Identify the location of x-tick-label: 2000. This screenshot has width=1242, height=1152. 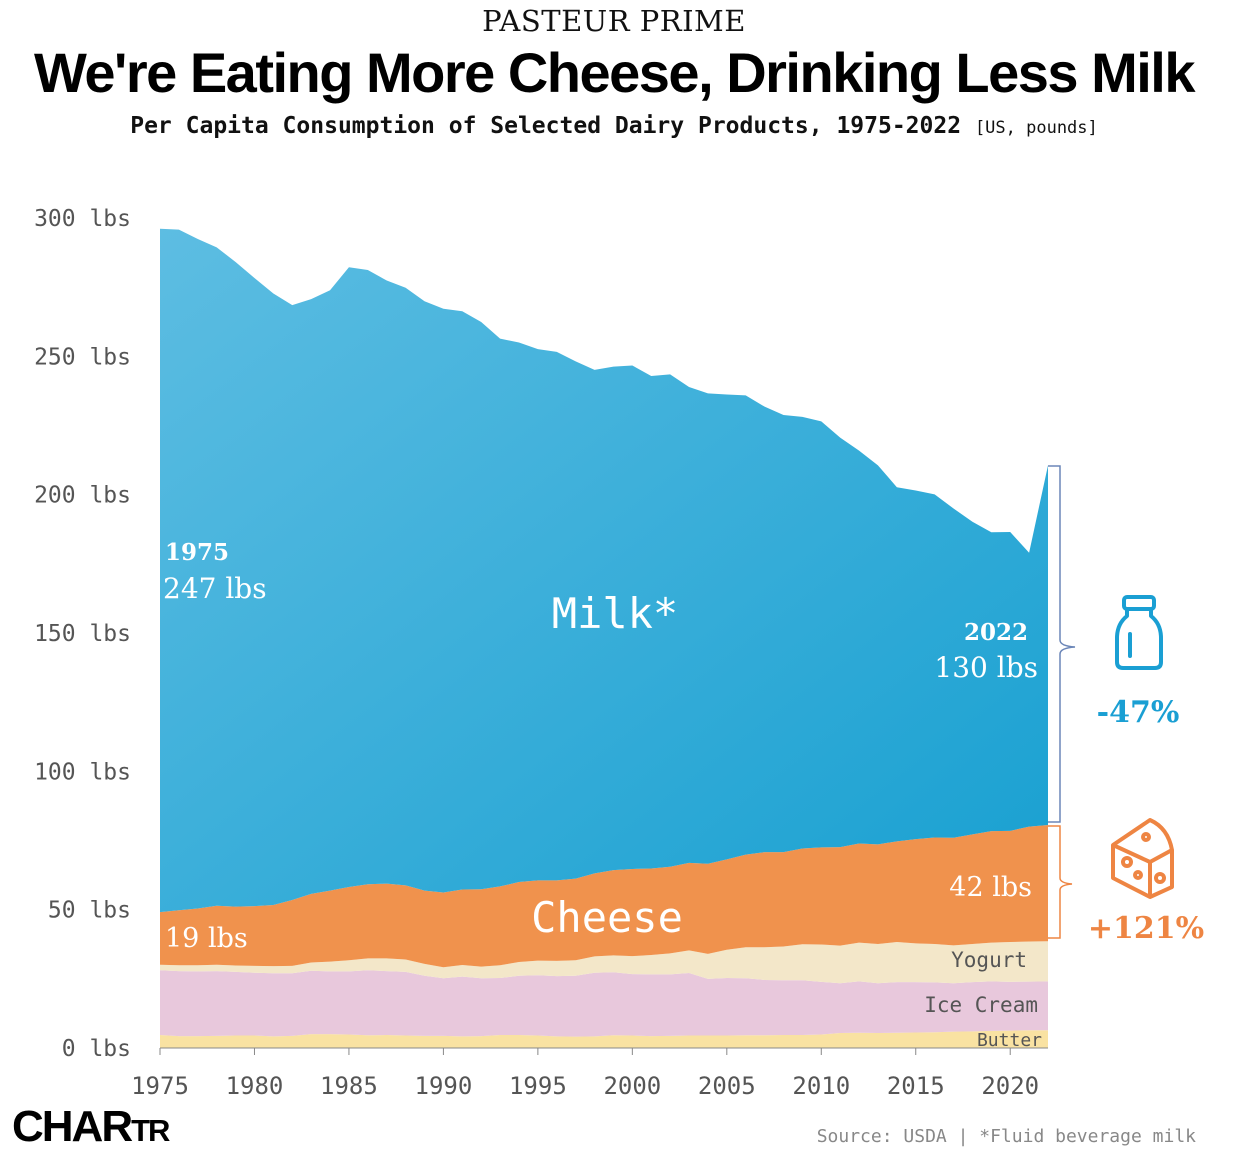
(632, 1086).